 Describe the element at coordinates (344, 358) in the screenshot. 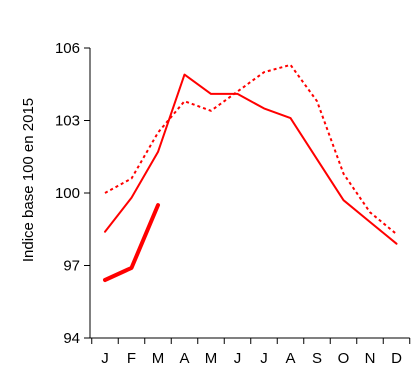

I see `x-tick-label: O` at that location.